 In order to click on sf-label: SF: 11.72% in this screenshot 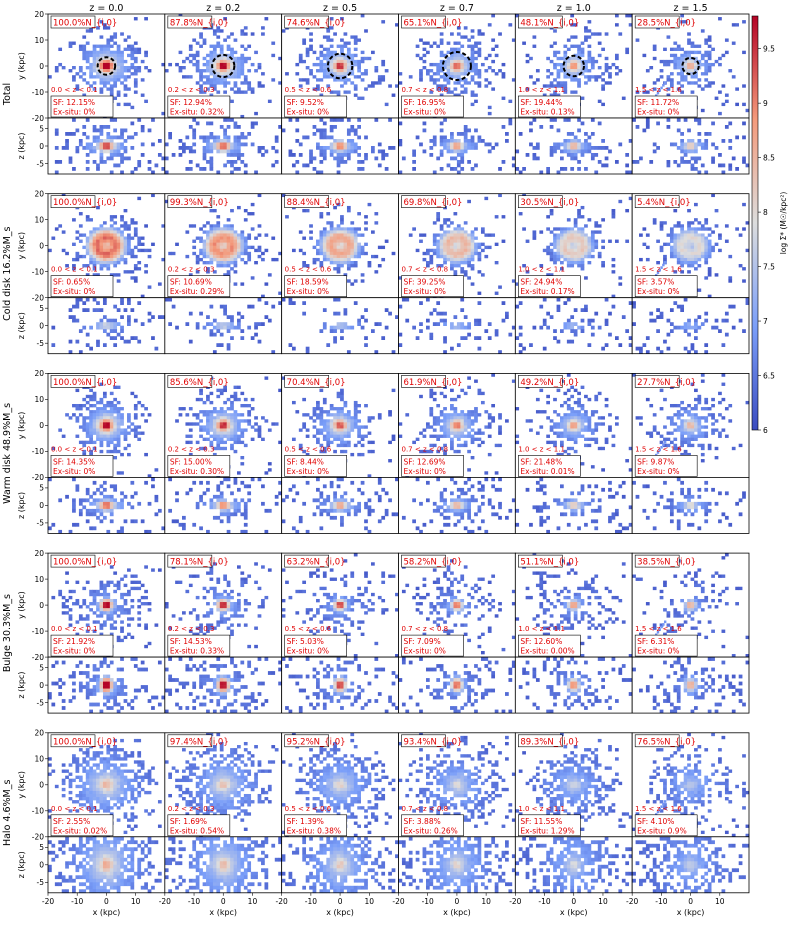, I will do `click(658, 102)`.